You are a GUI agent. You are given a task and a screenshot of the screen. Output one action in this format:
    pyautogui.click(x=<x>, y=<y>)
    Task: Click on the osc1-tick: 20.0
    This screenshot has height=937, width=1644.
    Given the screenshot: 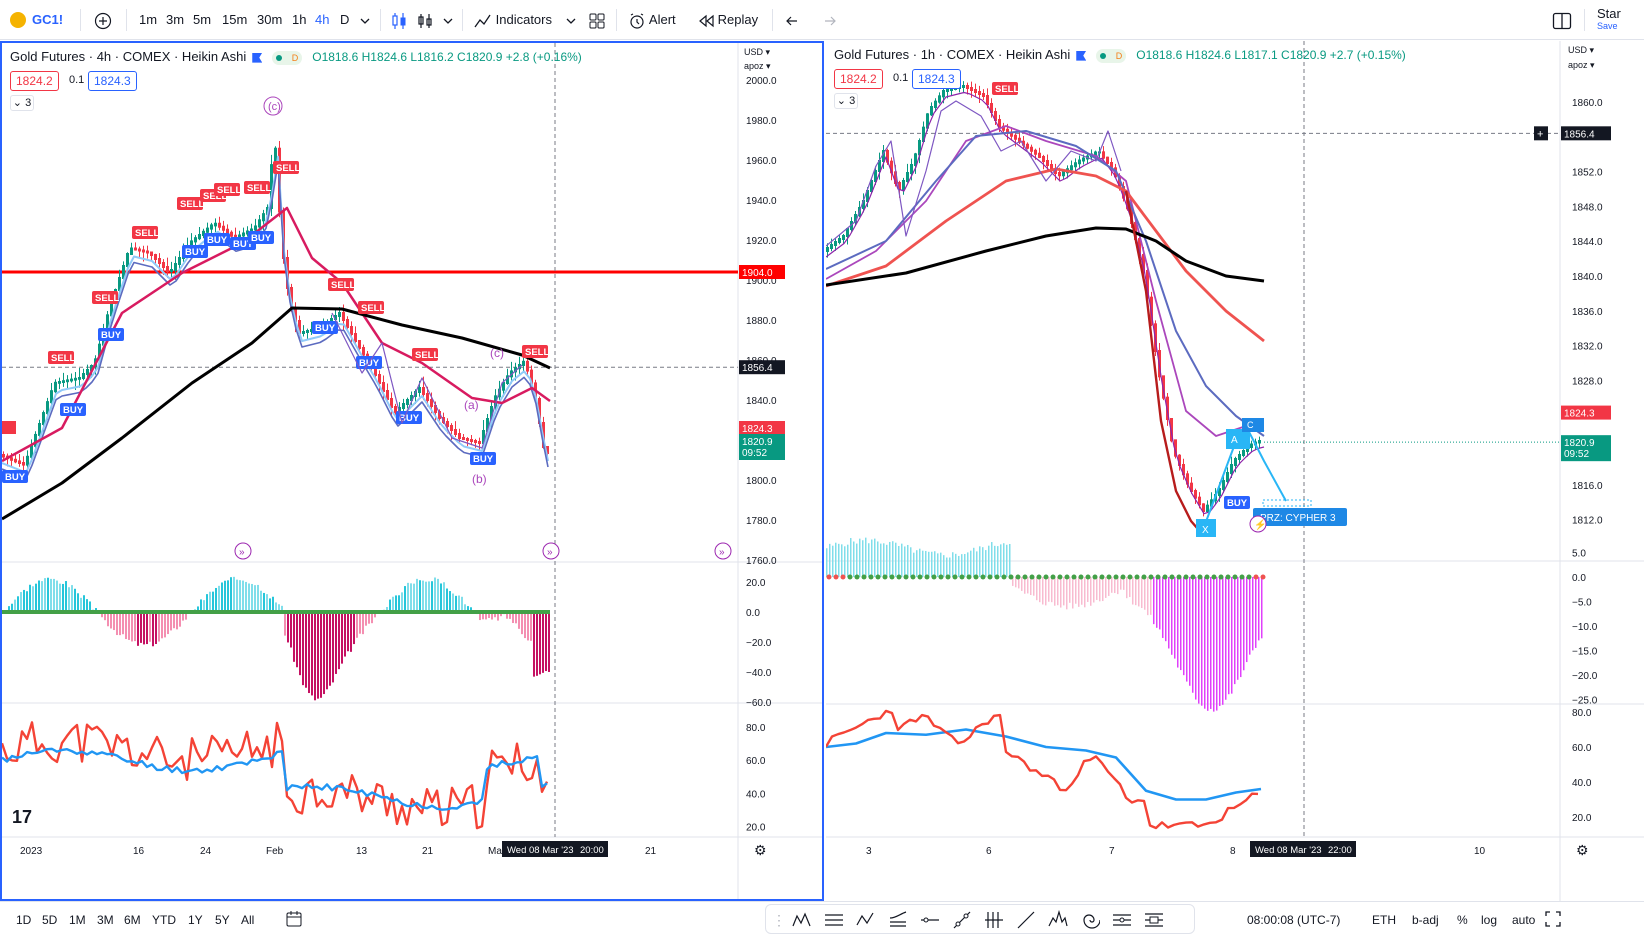 What is the action you would take?
    pyautogui.click(x=756, y=583)
    